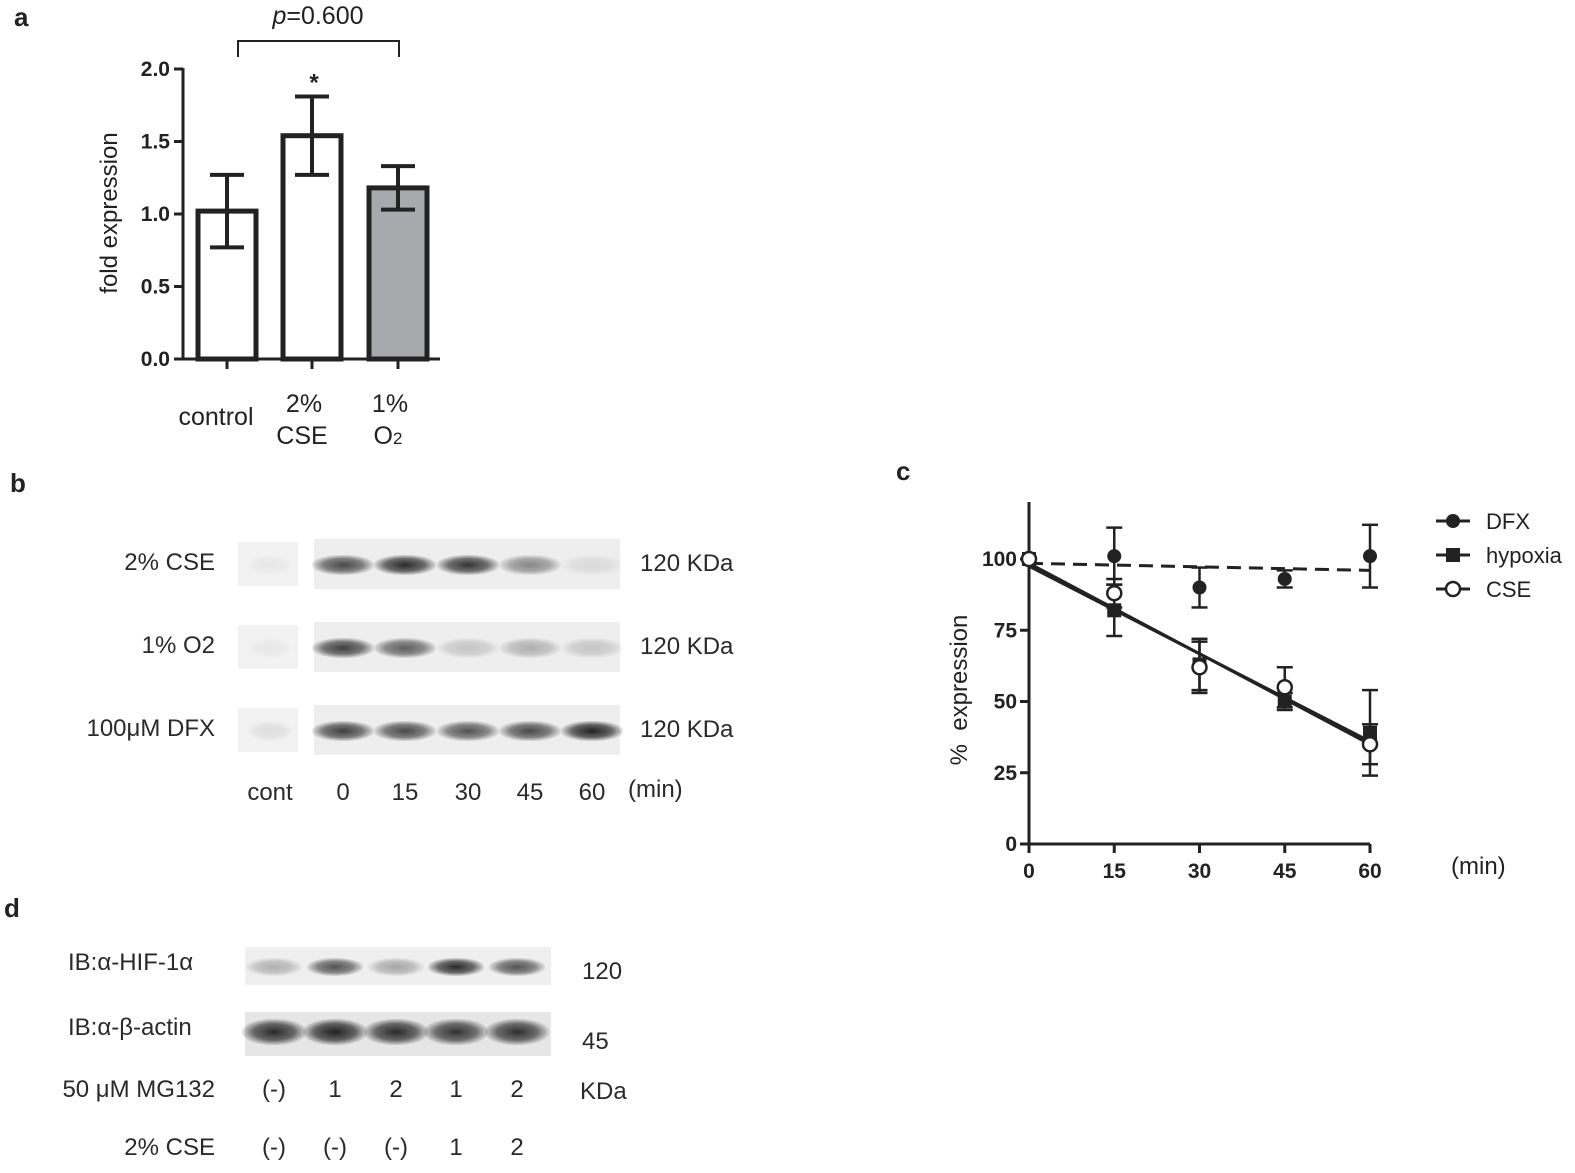 The width and height of the screenshot is (1575, 1173). I want to click on y-tick-label: 2.0, so click(155, 69).